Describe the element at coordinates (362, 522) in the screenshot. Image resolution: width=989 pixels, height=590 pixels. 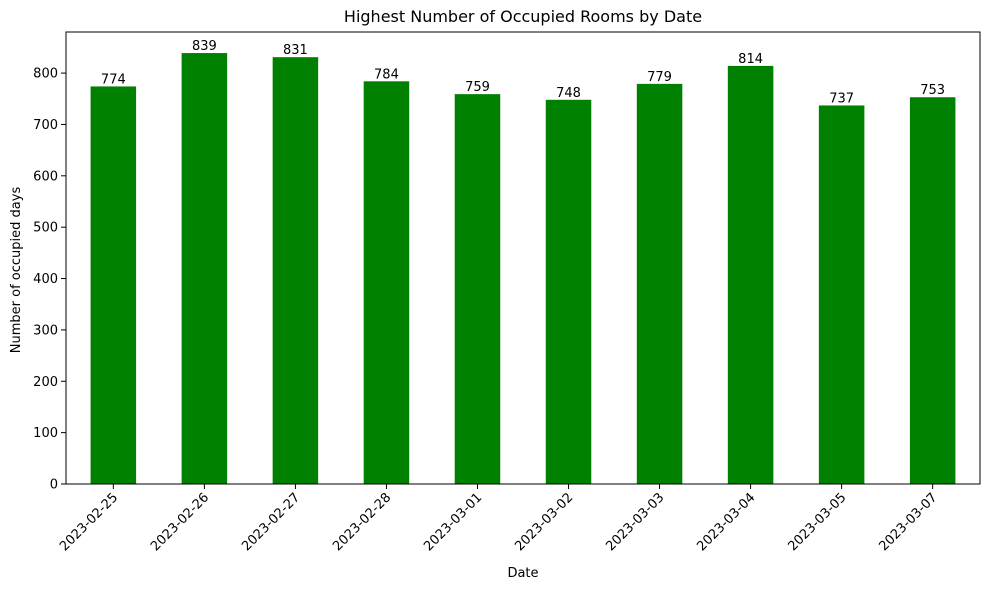
I see `x-tick-label-2023-02-28: 2023-02-28` at that location.